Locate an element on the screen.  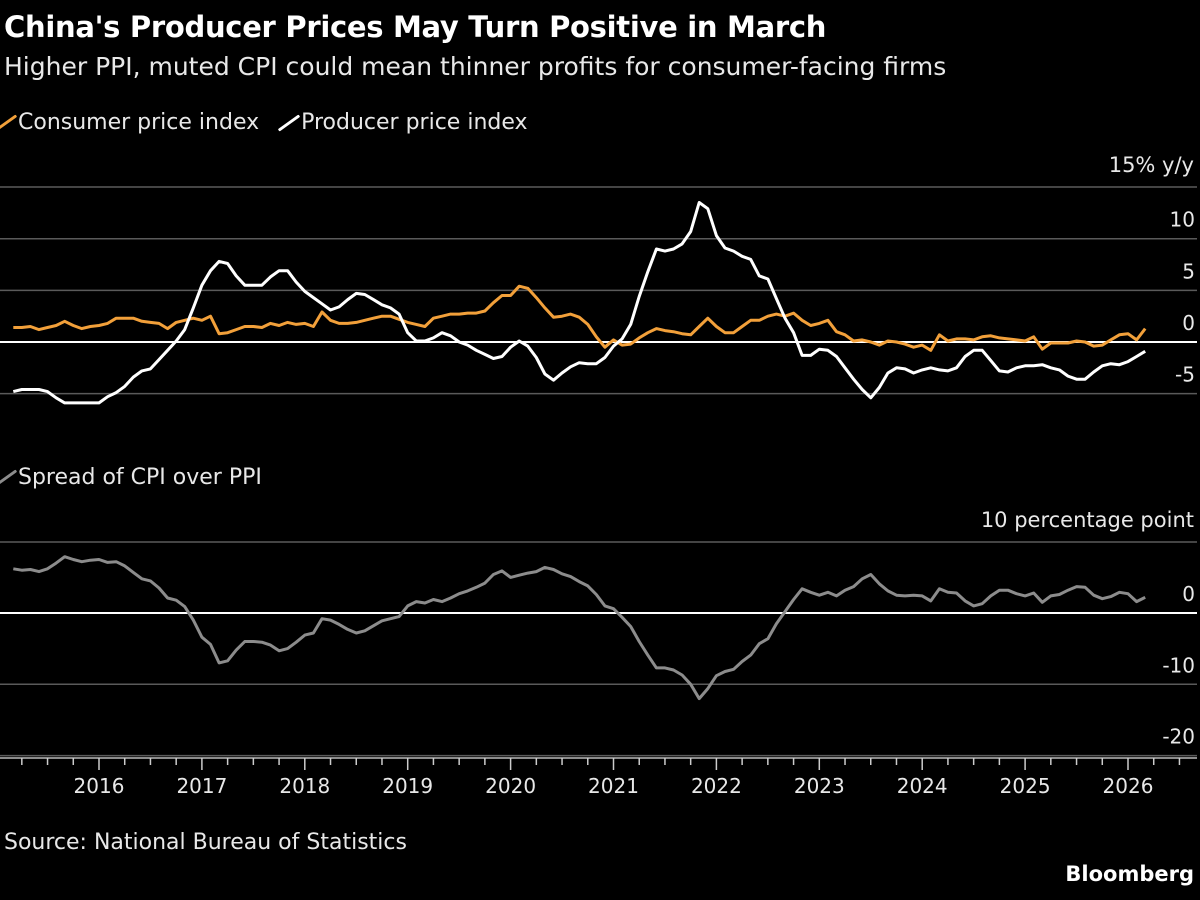
legend-label-cpi: Consumer price index is located at coordinates (139, 122).